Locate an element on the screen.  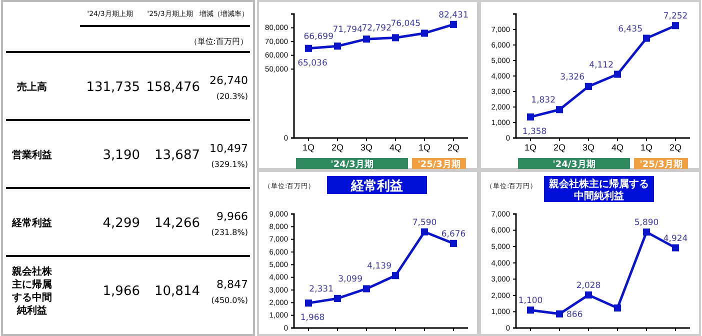
data-label: 8,847 (450.0%) is located at coordinates (229, 291).